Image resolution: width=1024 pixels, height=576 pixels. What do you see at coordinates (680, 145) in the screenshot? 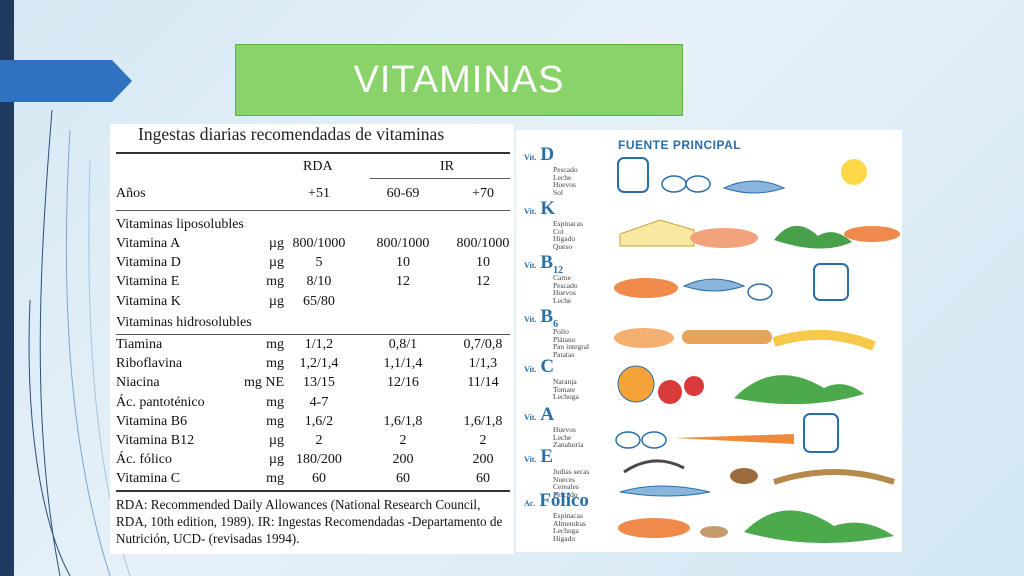
I see `source-title: FUENTE PRINCIPAL` at bounding box center [680, 145].